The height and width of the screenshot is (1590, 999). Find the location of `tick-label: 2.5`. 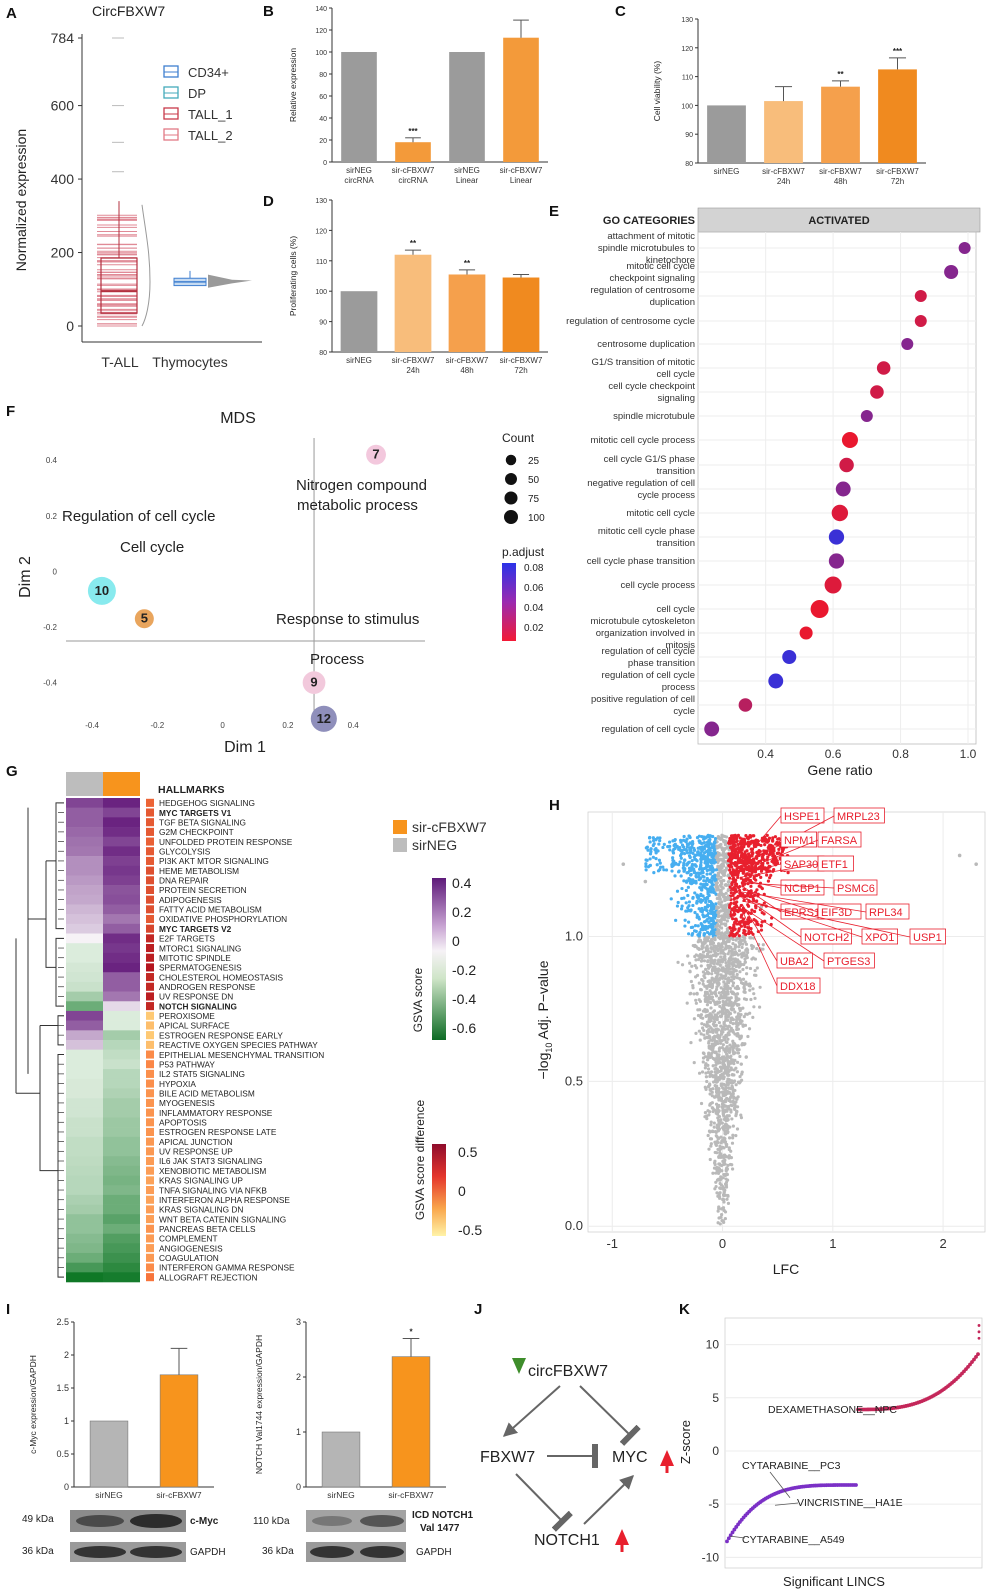

tick-label: 2.5 is located at coordinates (62, 1322).